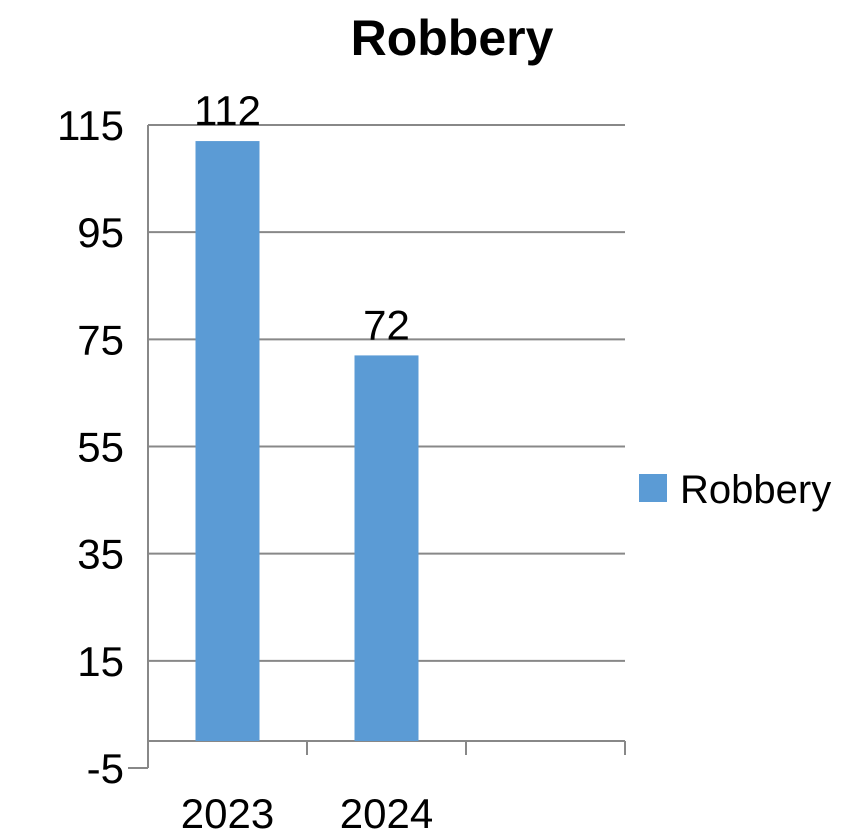 The height and width of the screenshot is (832, 867). What do you see at coordinates (653, 488) in the screenshot?
I see `legend-swatch` at bounding box center [653, 488].